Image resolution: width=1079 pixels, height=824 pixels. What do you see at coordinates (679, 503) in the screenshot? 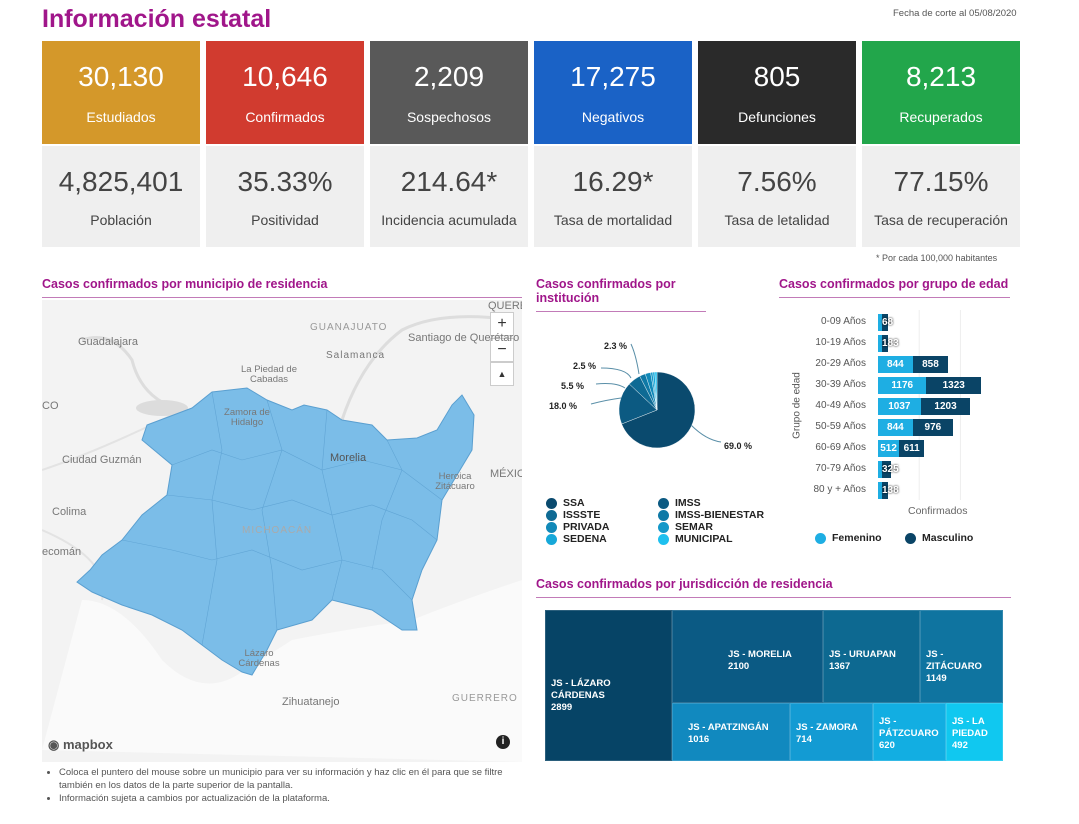
I see `legend-item: IMSS` at bounding box center [679, 503].